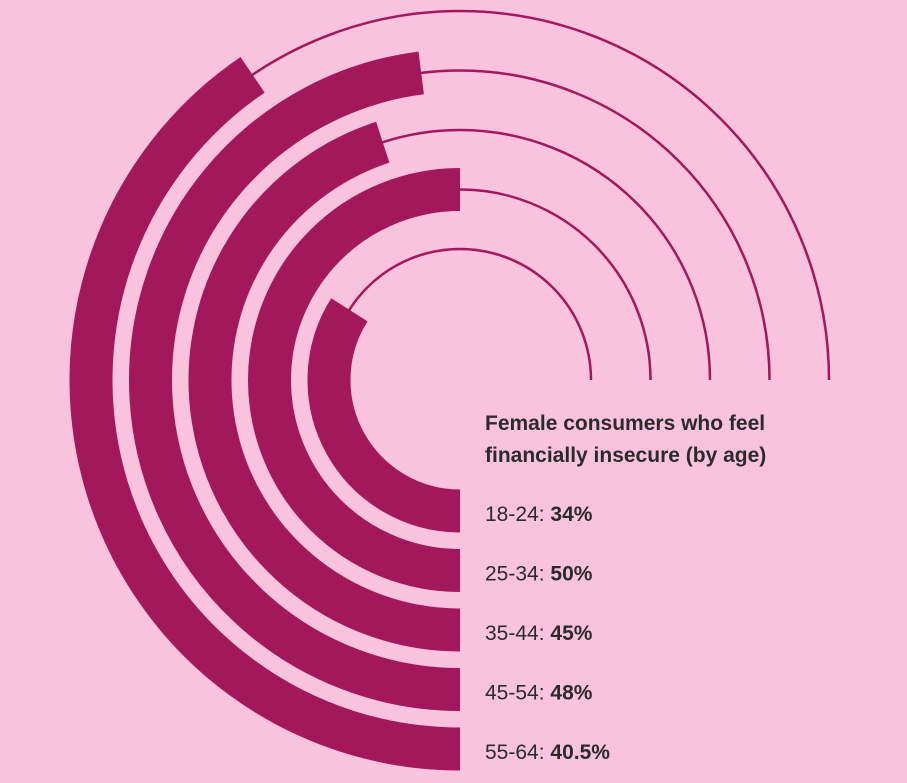 This screenshot has width=907, height=783. Describe the element at coordinates (571, 514) in the screenshot. I see `value-label: 34%` at that location.